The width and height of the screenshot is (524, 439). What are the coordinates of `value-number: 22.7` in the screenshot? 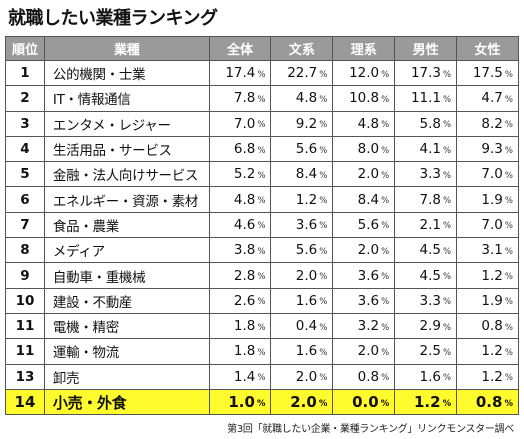 It's located at (302, 73).